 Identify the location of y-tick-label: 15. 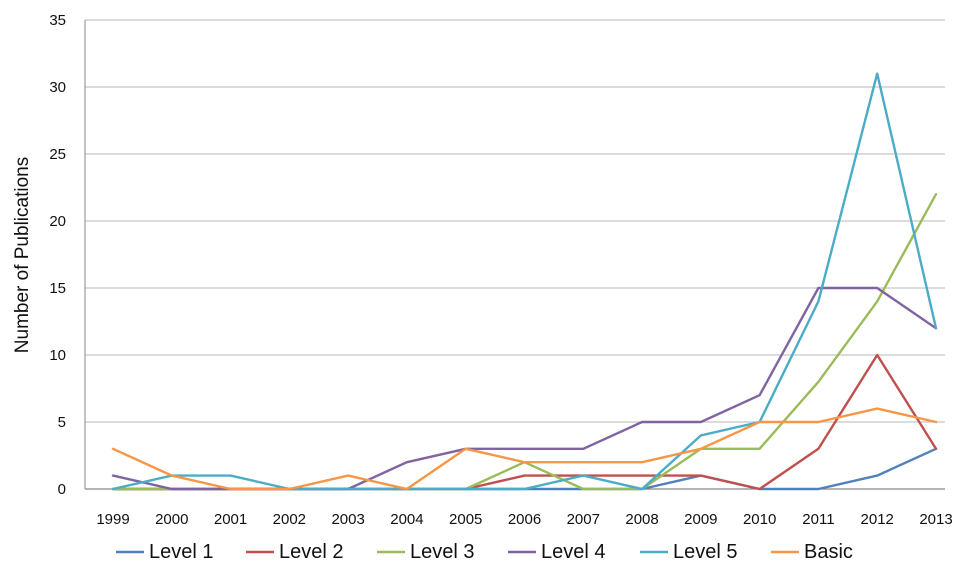
(57, 288).